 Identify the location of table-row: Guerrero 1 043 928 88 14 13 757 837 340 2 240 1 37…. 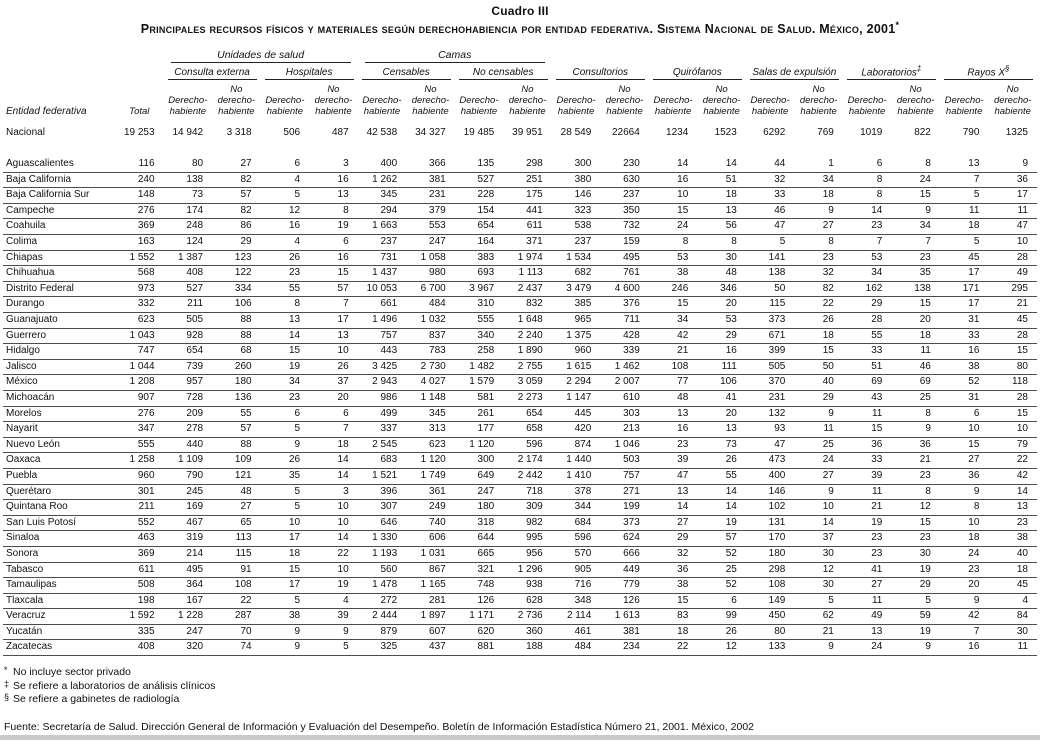
(520, 336).